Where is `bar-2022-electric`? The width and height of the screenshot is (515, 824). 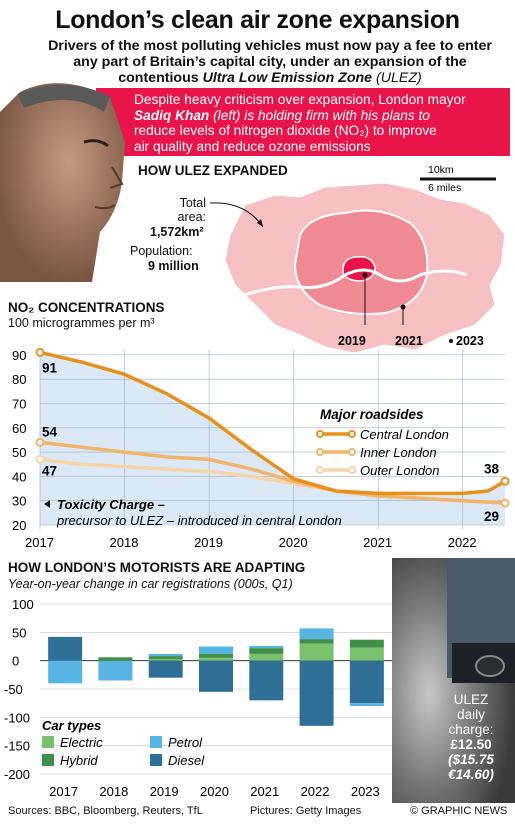
bar-2022-electric is located at coordinates (316, 652).